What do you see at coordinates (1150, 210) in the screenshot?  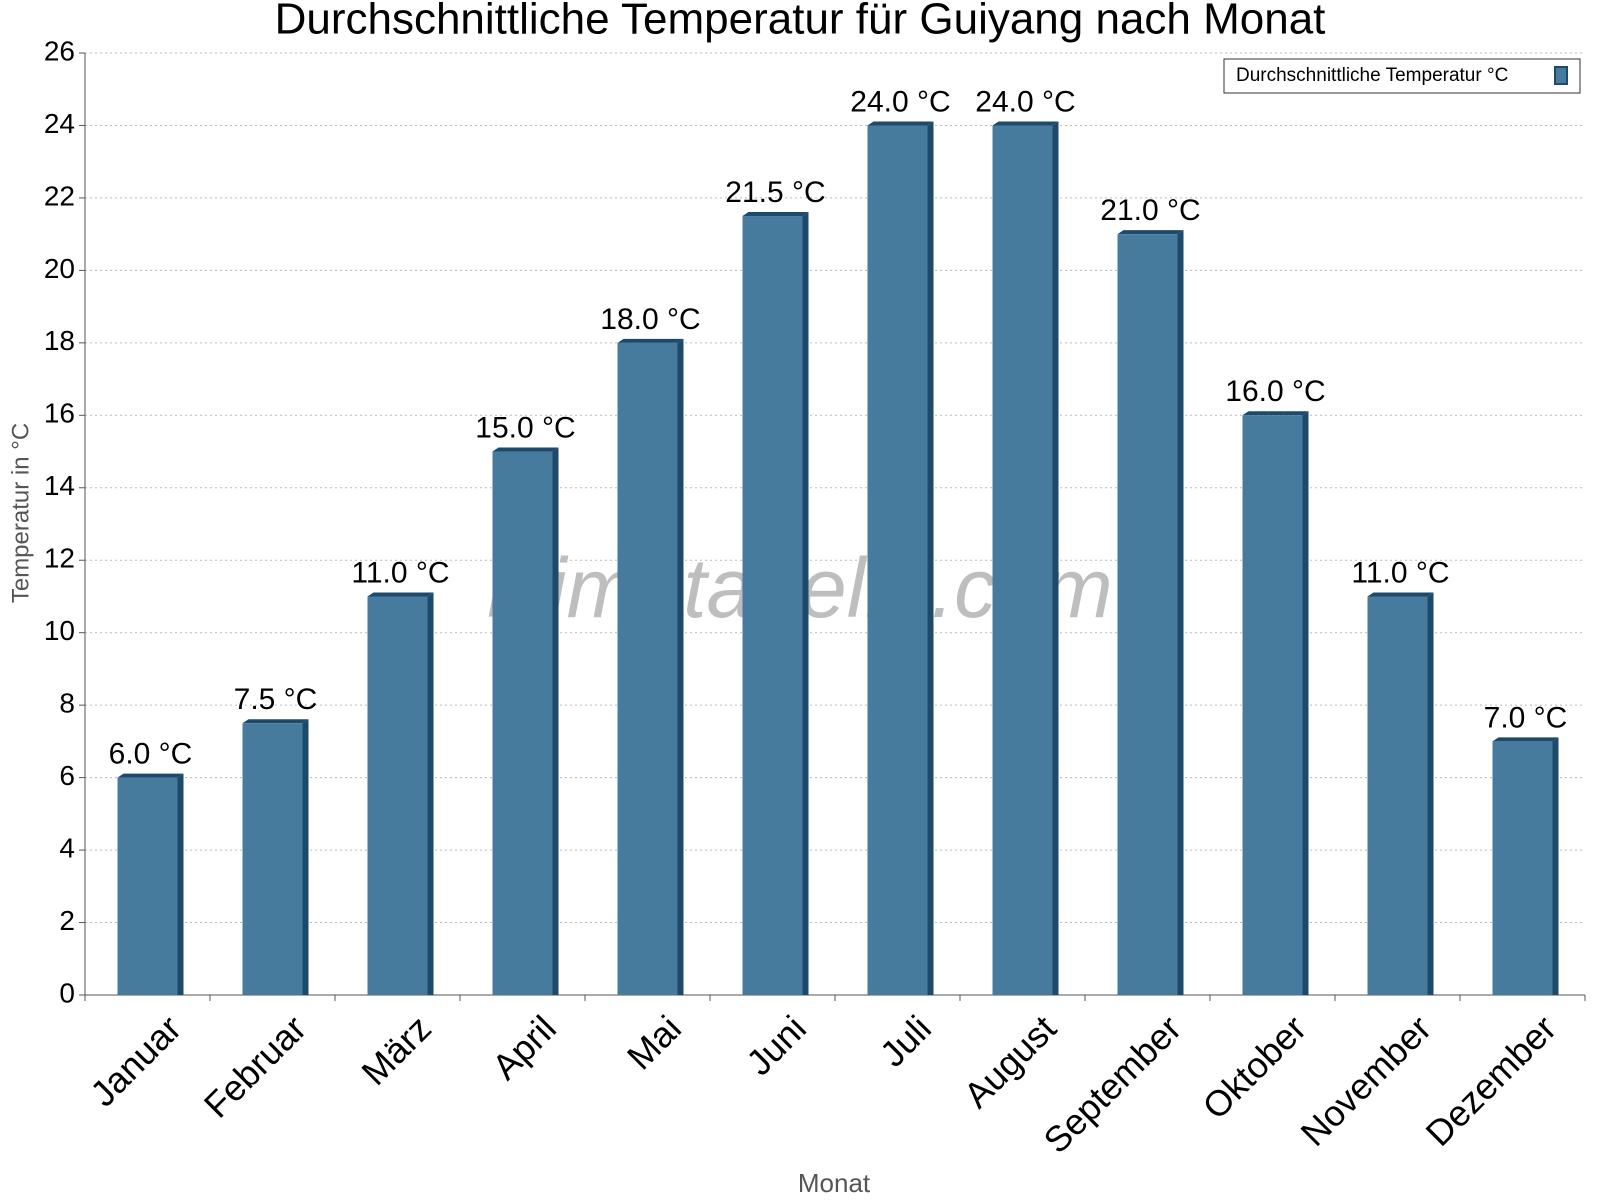 I see `value-label: 21.0 °C` at bounding box center [1150, 210].